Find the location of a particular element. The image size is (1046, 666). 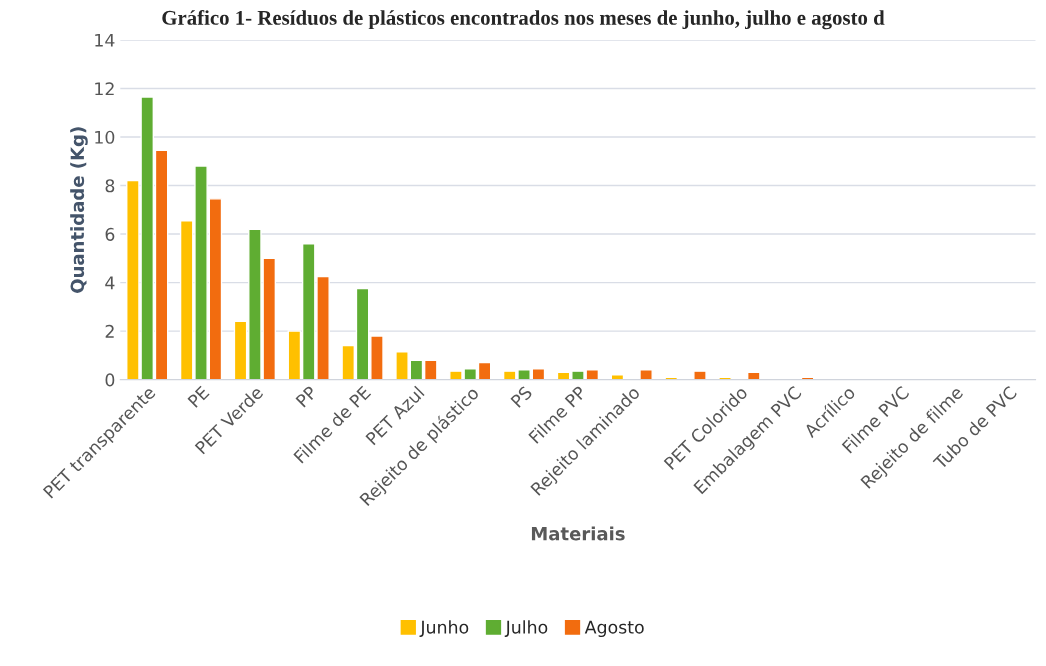

legend-label: Junho is located at coordinates (444, 628).